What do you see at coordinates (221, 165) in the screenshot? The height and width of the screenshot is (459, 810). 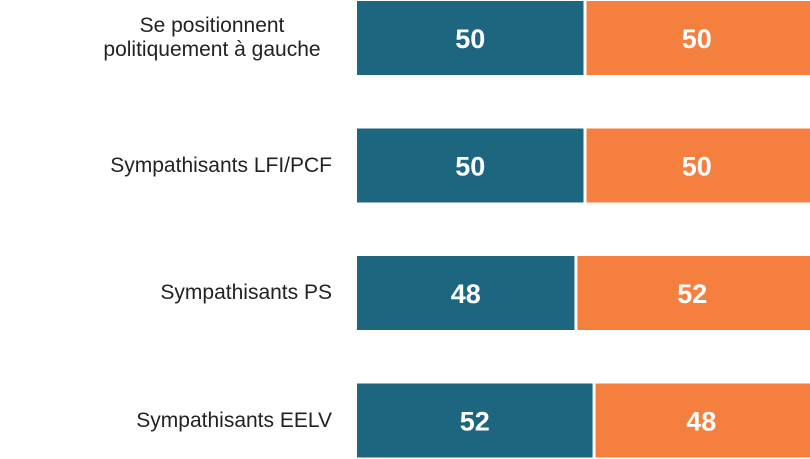 I see `category-text: Sympathisants LFI/PCF` at bounding box center [221, 165].